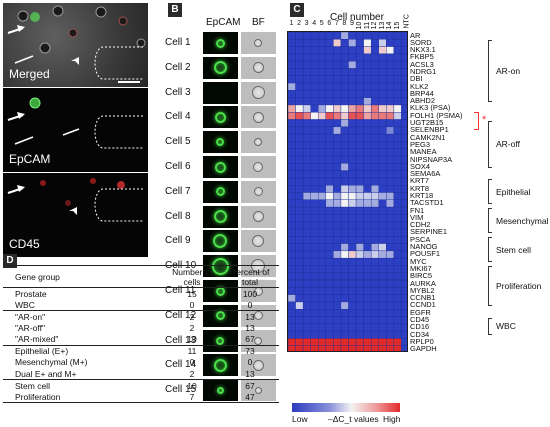 This screenshot has height=427, width=550. I want to click on gene-label: DBI, so click(416, 79).